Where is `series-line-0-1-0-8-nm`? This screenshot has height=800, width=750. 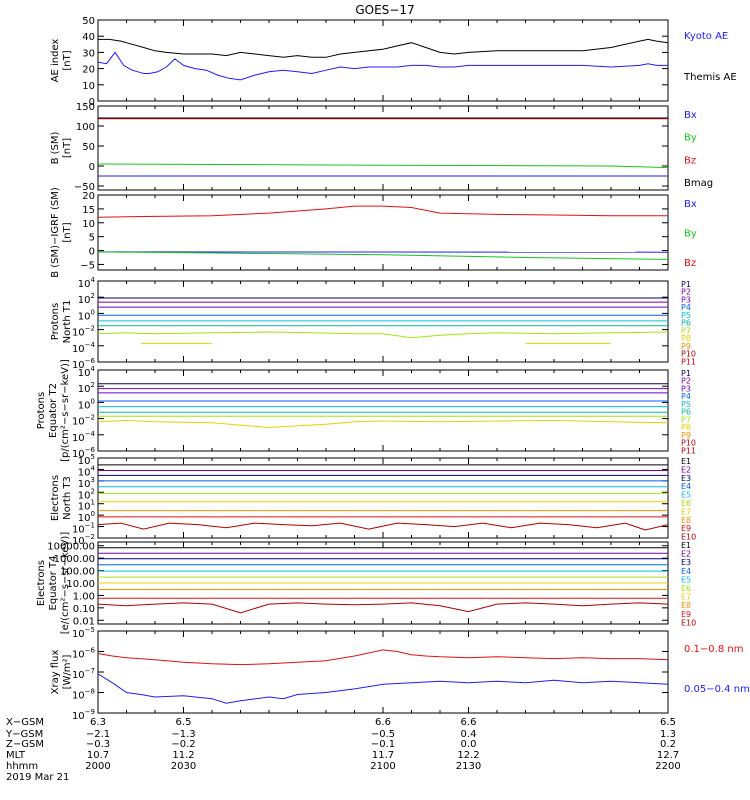
series-line-0-1-0-8-nm is located at coordinates (383, 657).